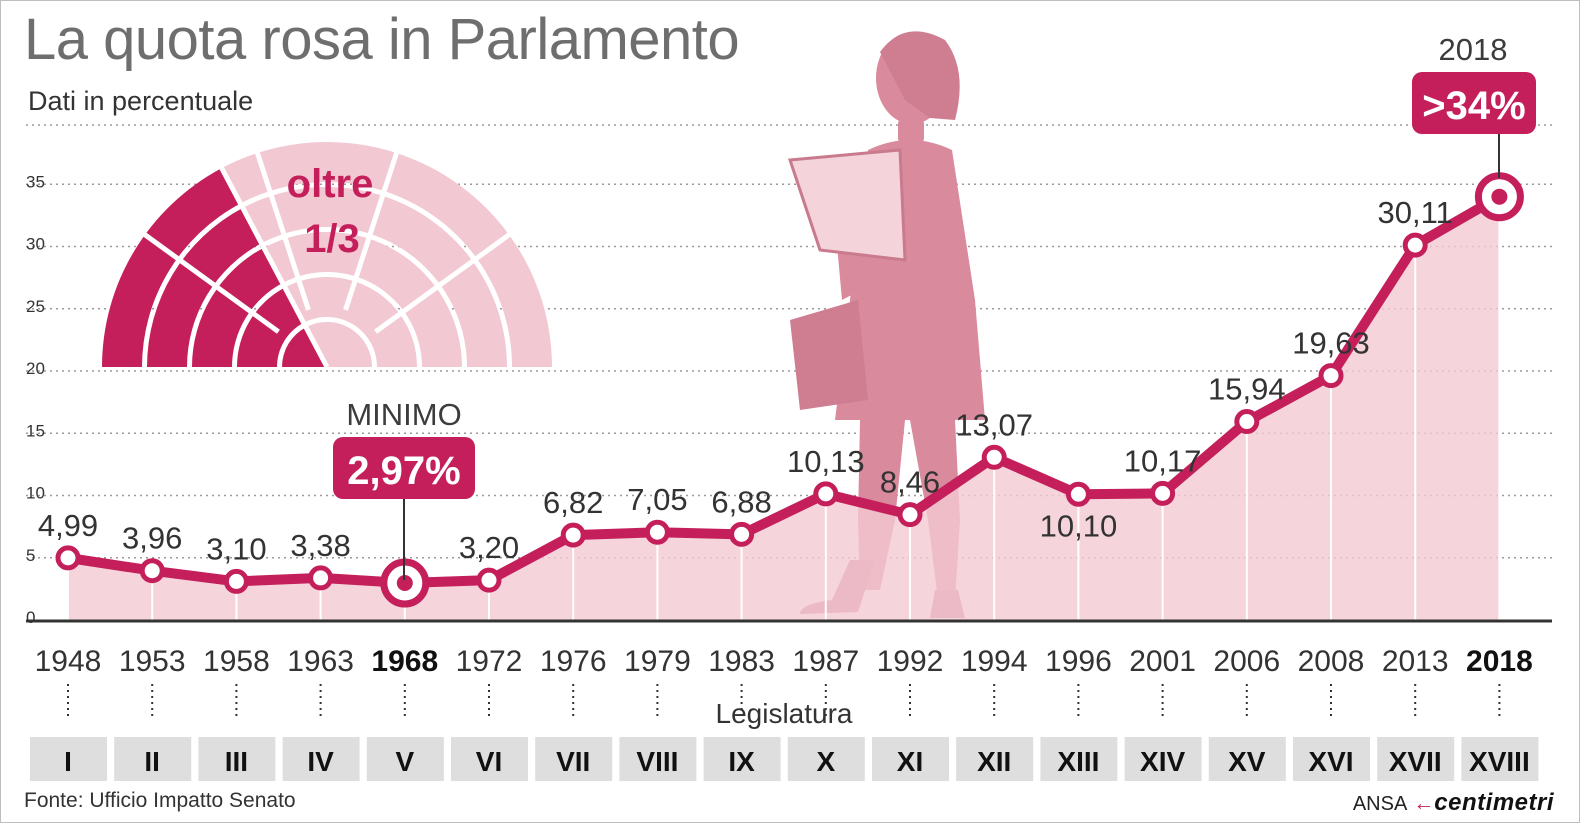 Image resolution: width=1580 pixels, height=823 pixels. Describe the element at coordinates (1162, 661) in the screenshot. I see `x-tick-label: 2001` at that location.